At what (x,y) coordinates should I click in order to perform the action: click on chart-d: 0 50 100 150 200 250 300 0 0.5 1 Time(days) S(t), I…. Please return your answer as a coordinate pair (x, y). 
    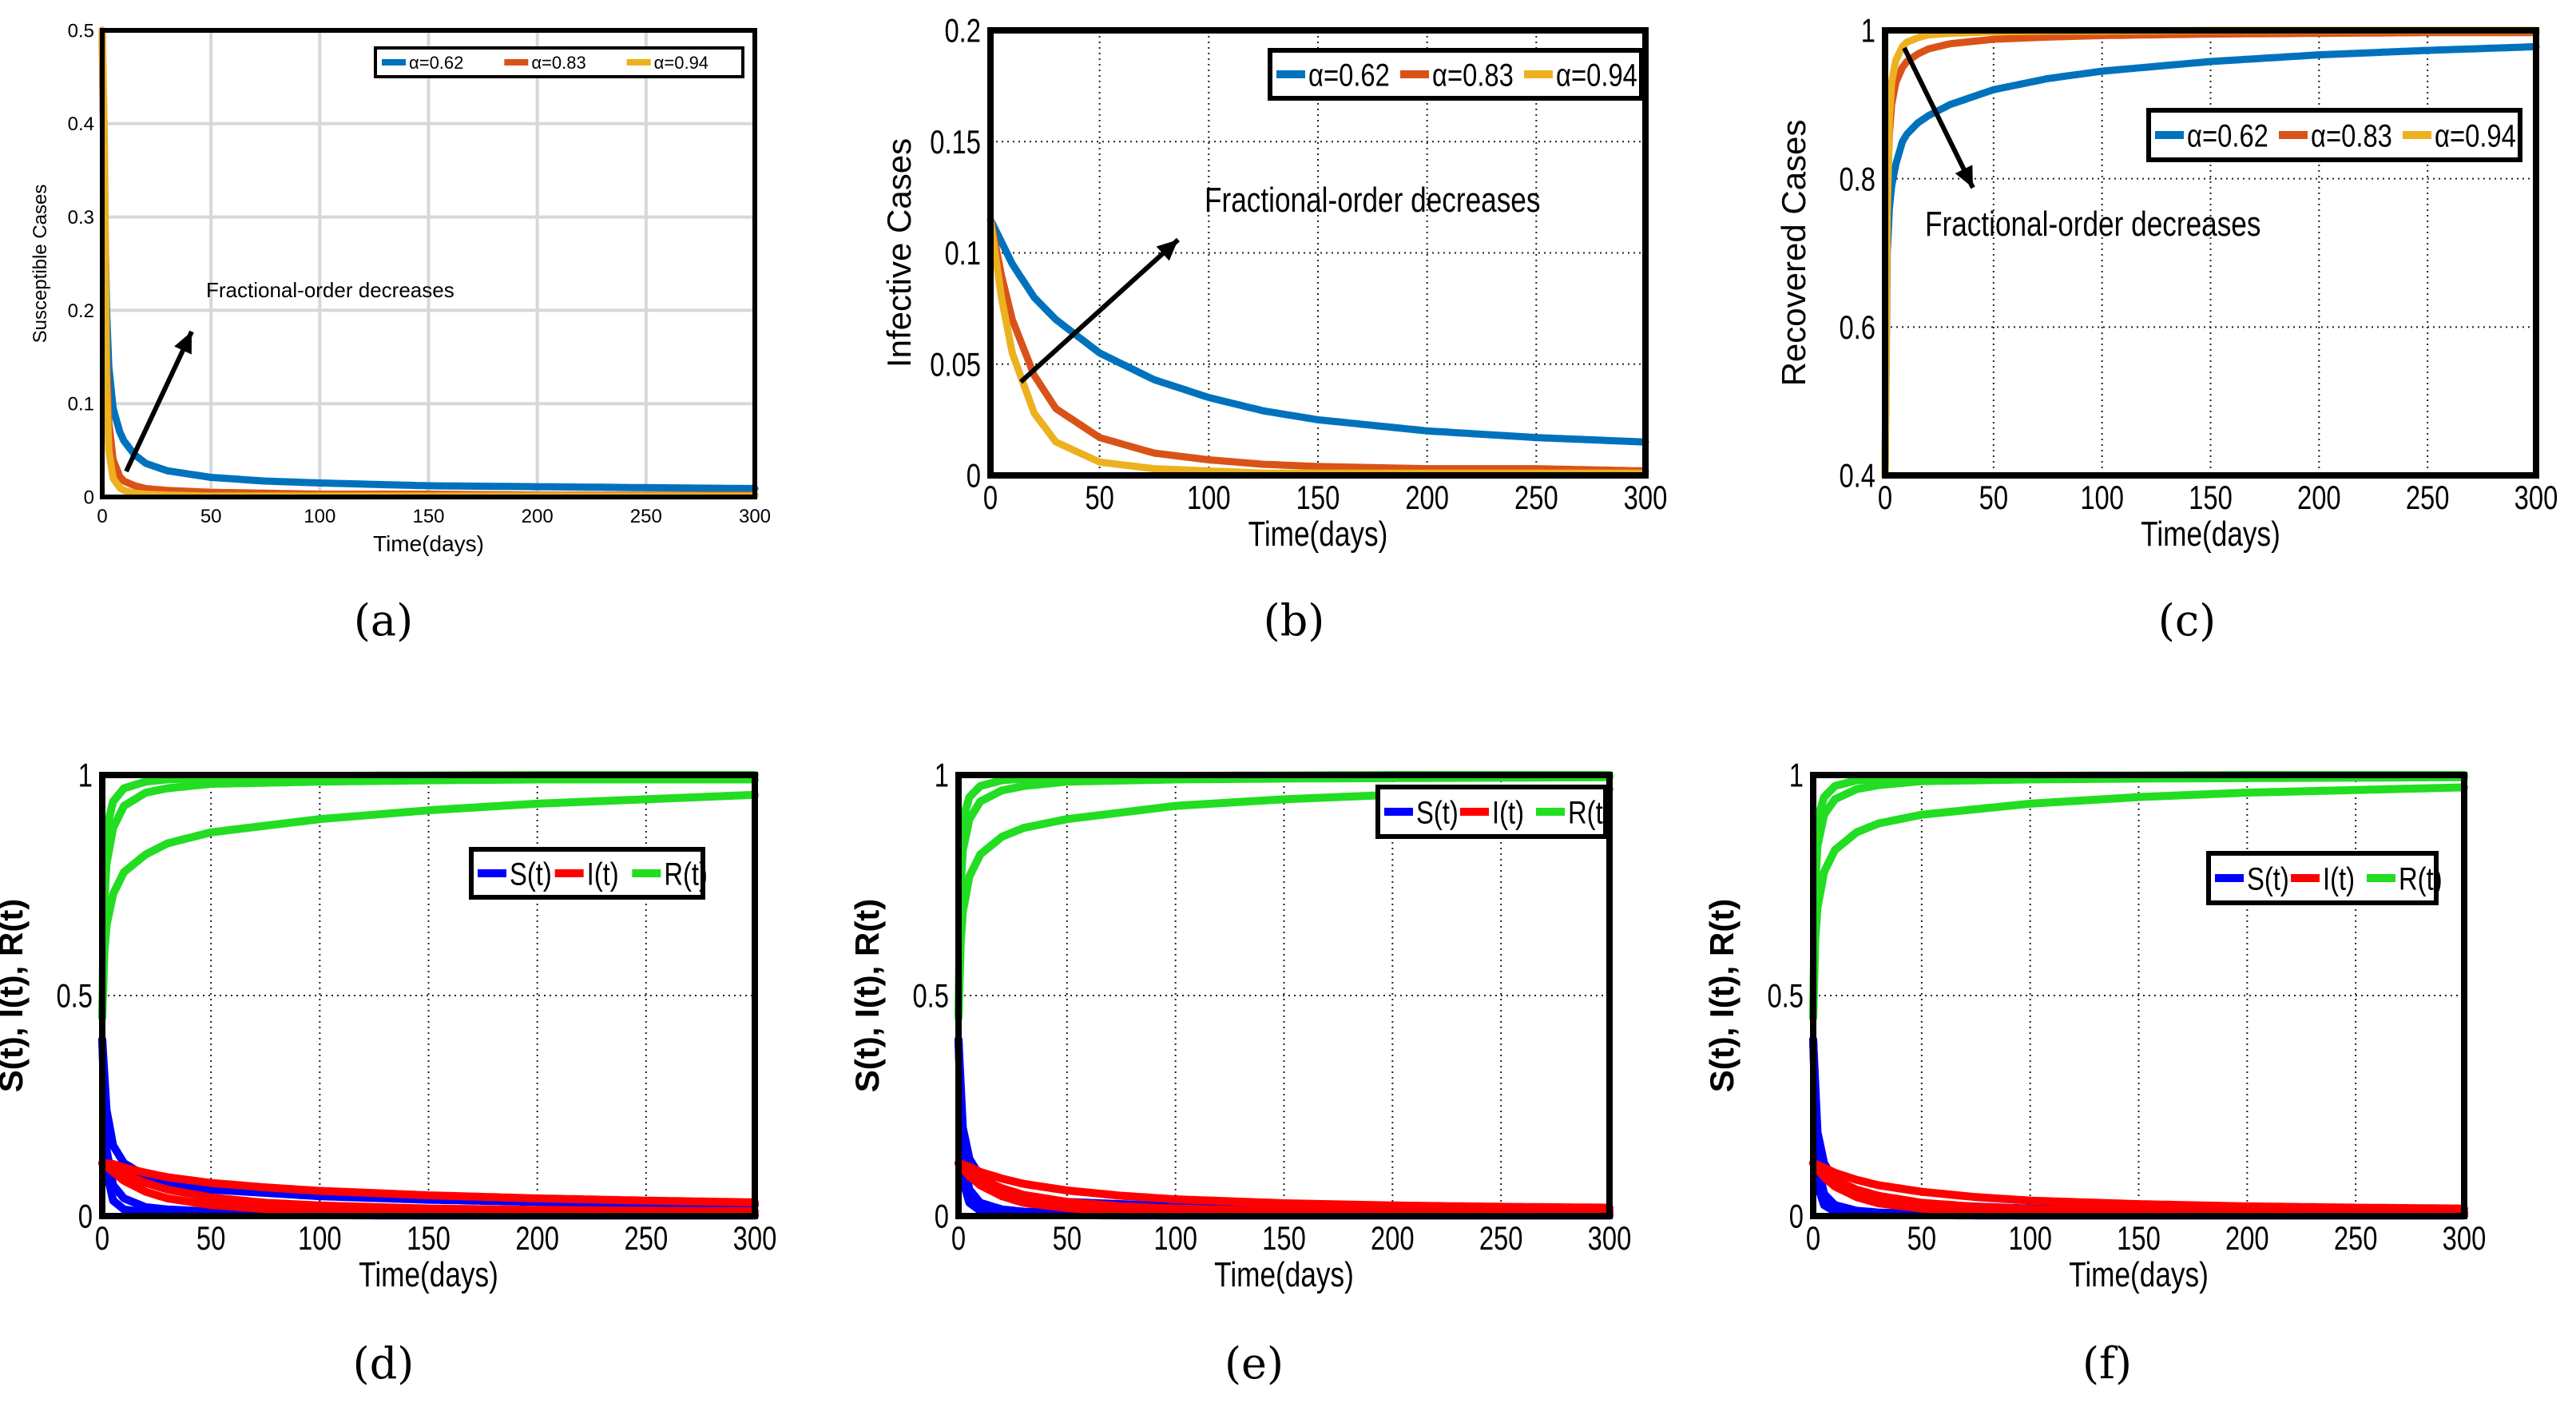
    Looking at the image, I should click on (388, 1073).